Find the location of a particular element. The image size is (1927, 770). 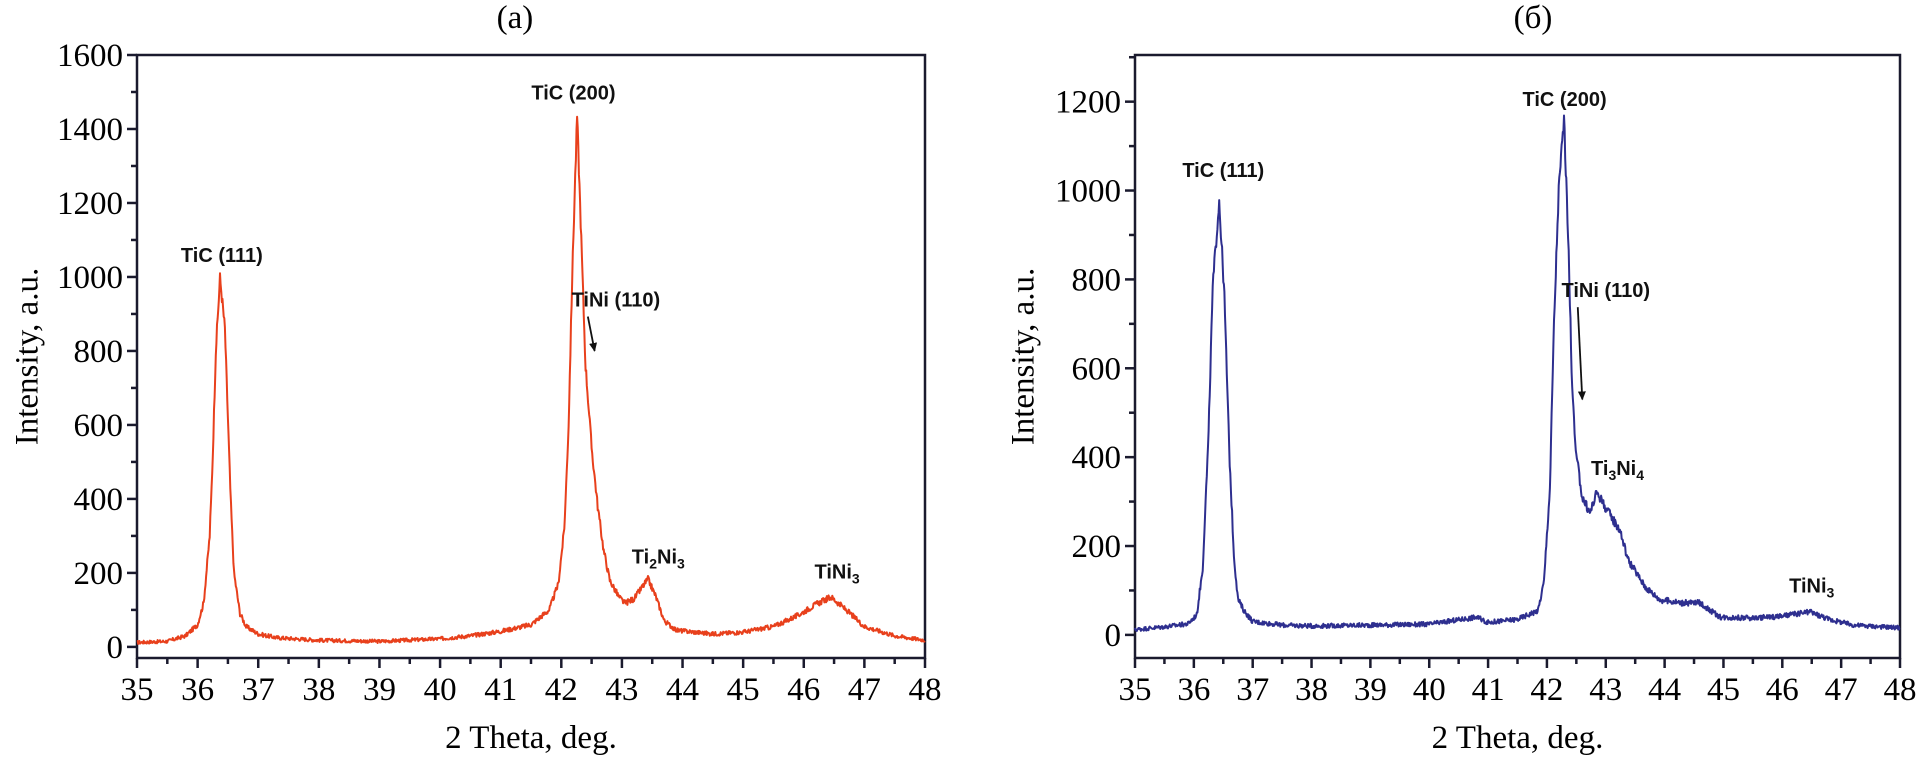

panel-label: (a) is located at coordinates (515, 18).